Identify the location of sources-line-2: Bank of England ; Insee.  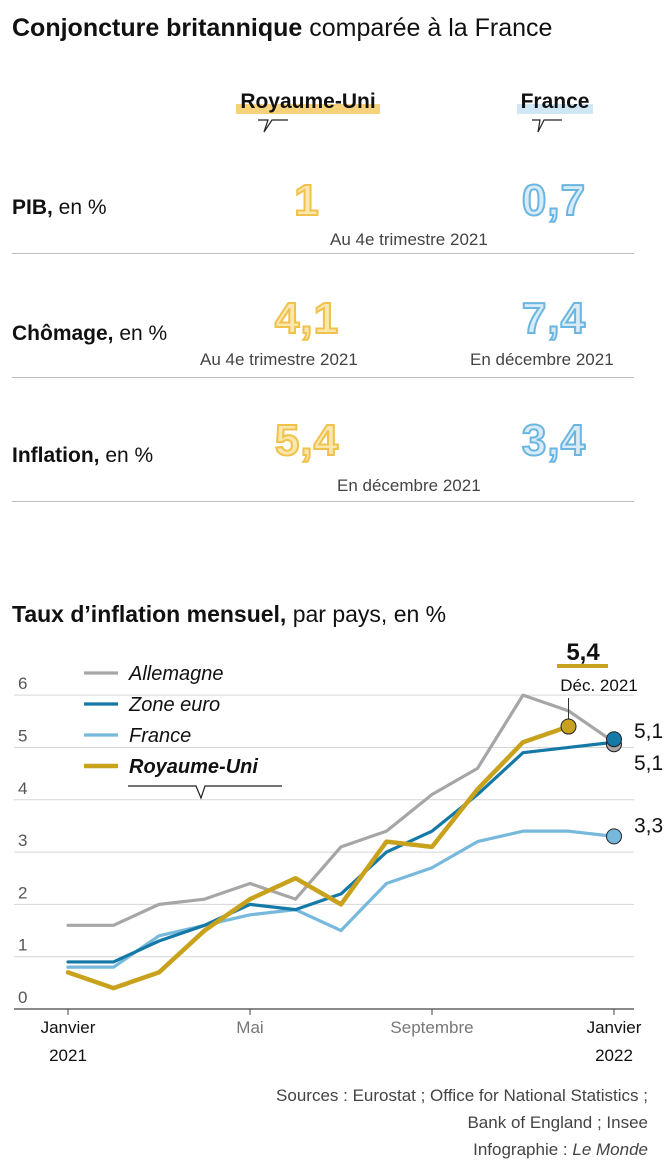
(557, 1122).